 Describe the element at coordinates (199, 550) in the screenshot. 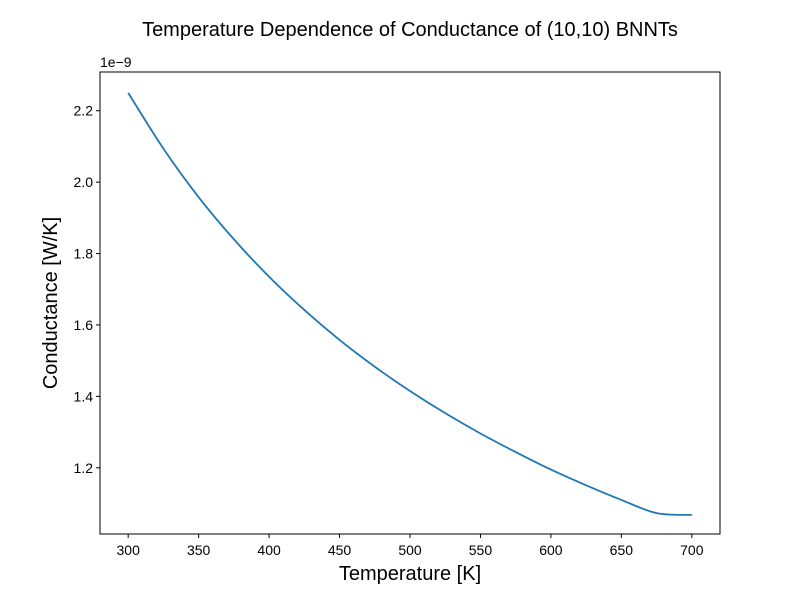

I see `x-tick-label: 350` at that location.